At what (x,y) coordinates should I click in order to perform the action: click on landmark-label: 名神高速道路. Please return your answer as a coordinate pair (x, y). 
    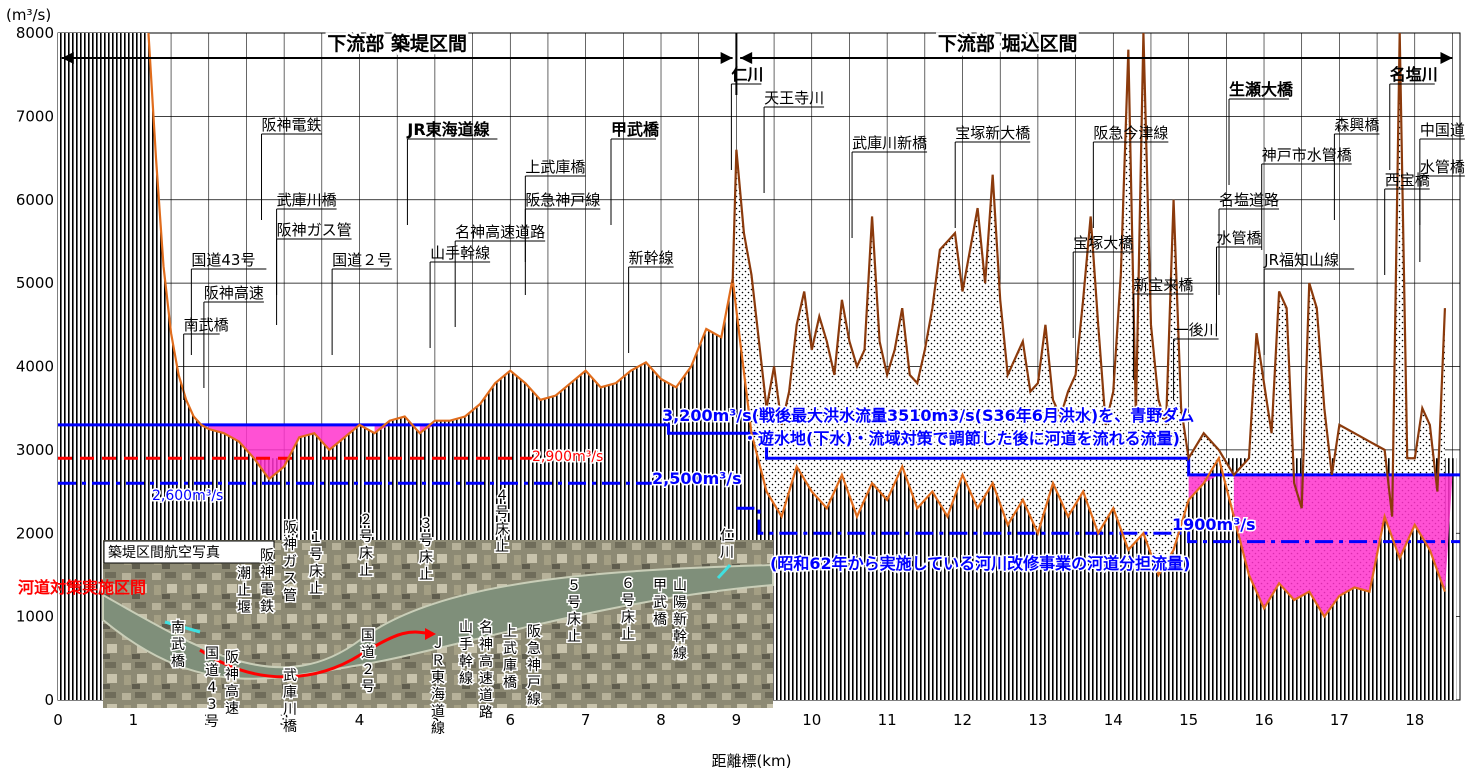
    Looking at the image, I should click on (500, 232).